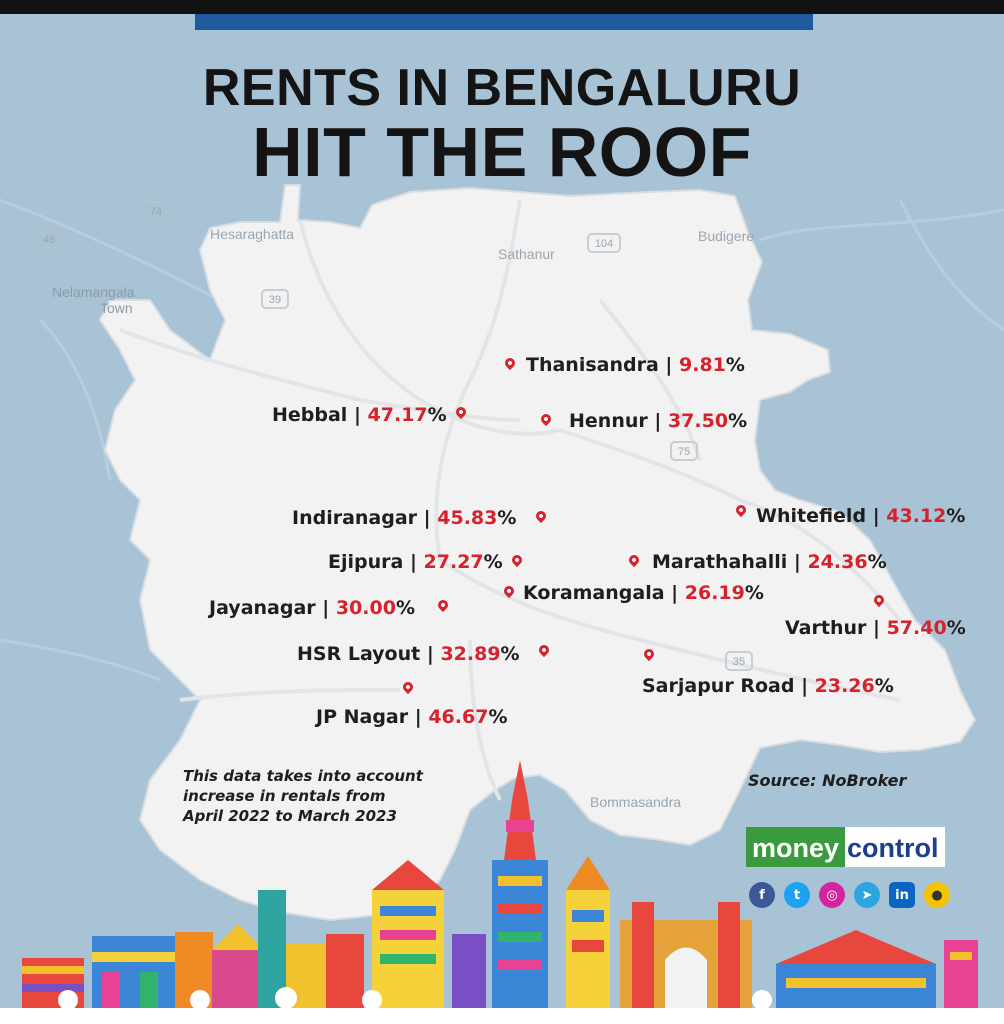 The width and height of the screenshot is (1004, 1024). What do you see at coordinates (362, 717) in the screenshot?
I see `place-name: JP Nagar` at bounding box center [362, 717].